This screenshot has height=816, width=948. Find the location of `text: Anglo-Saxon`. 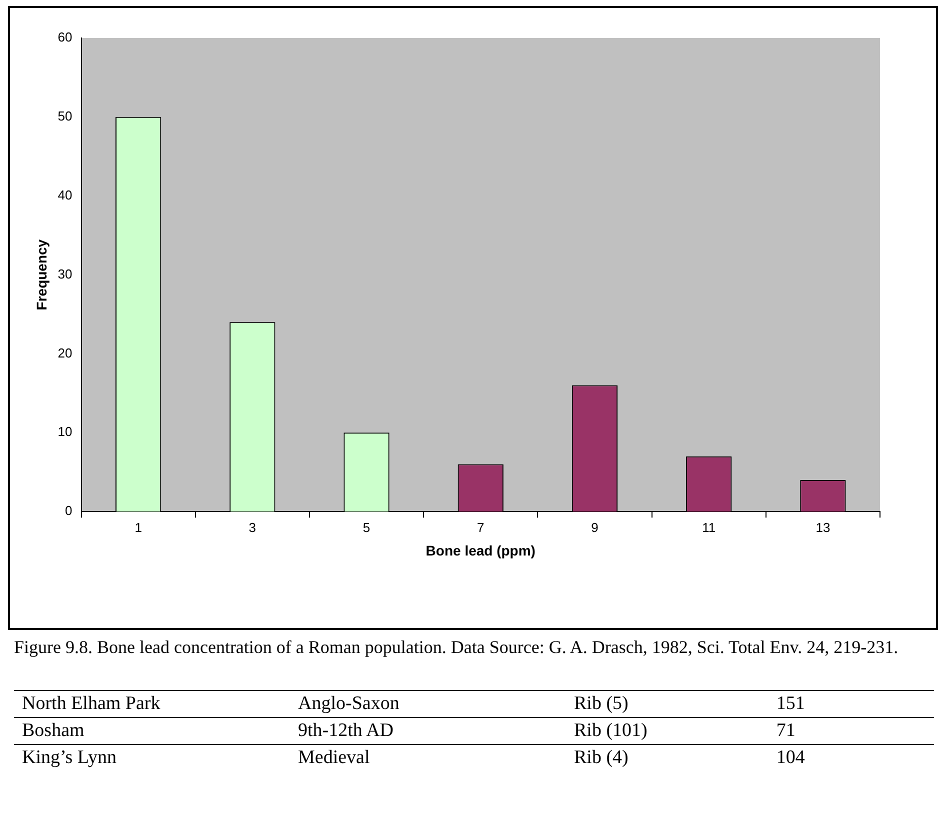

text: Anglo-Saxon is located at coordinates (428, 704).